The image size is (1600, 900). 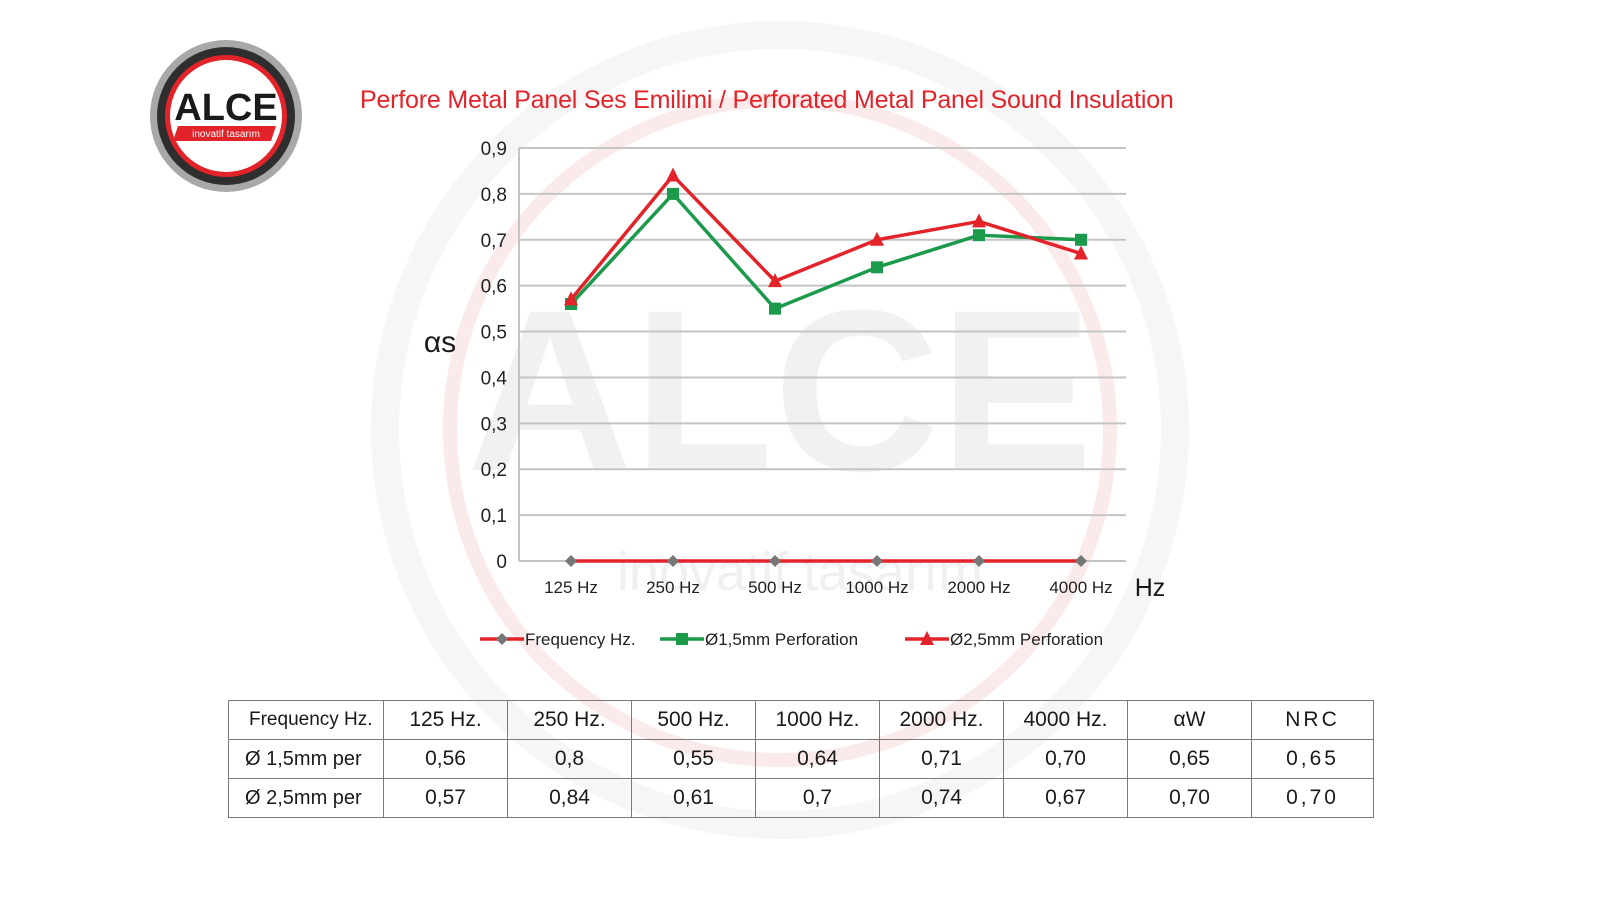 I want to click on x-tick-label: 1000 Hz, so click(x=876, y=587).